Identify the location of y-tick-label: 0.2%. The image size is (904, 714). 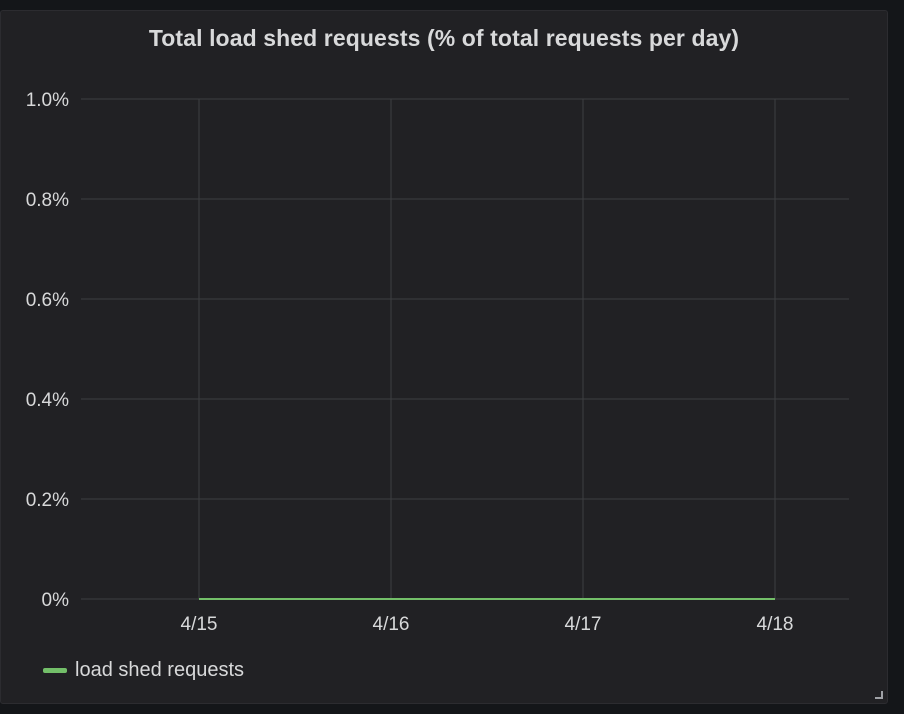
(47, 500).